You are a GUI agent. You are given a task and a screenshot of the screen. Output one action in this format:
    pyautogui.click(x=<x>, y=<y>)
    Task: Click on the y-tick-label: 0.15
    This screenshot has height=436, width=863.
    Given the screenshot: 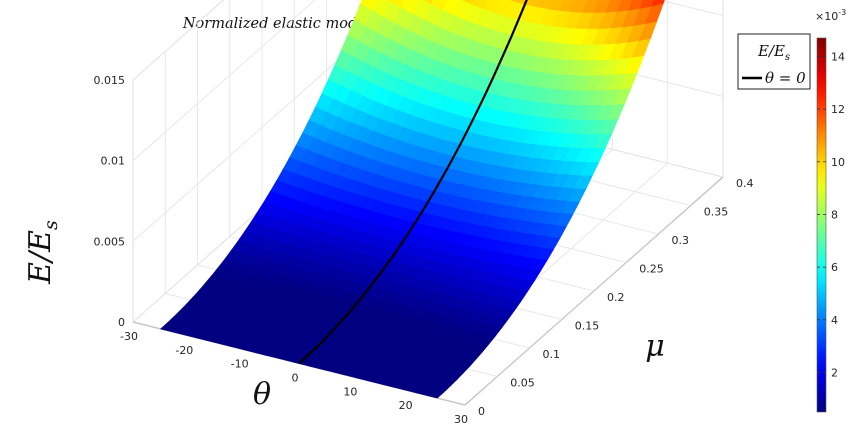 What is the action you would take?
    pyautogui.click(x=587, y=326)
    